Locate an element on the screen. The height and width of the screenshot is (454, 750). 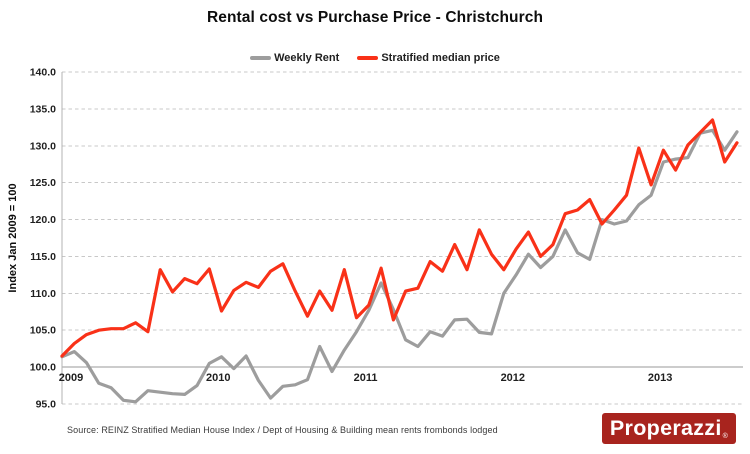
weekly-rent-swatch-icon is located at coordinates (261, 58).